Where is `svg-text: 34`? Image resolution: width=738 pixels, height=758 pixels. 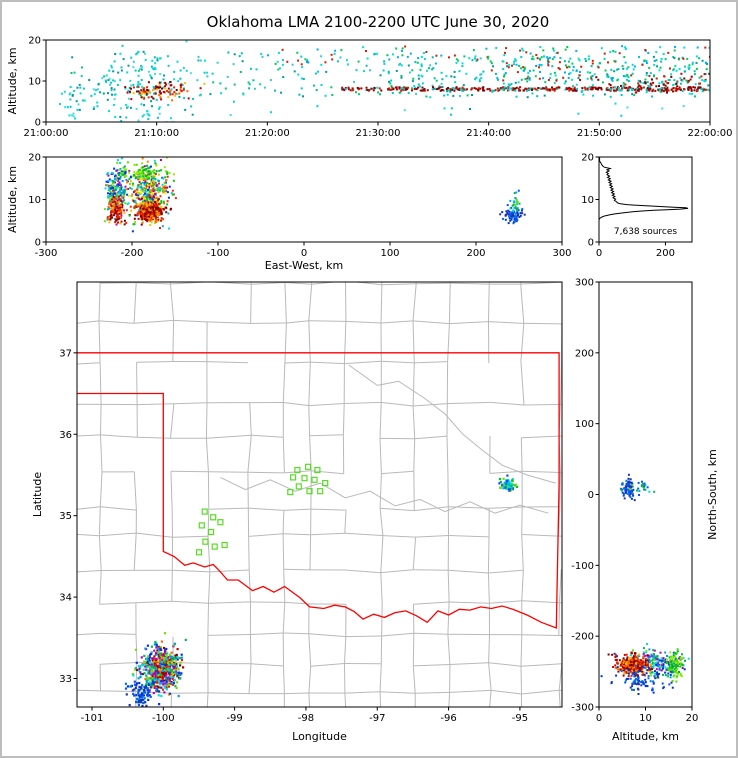 svg-text: 34 is located at coordinates (65, 598).